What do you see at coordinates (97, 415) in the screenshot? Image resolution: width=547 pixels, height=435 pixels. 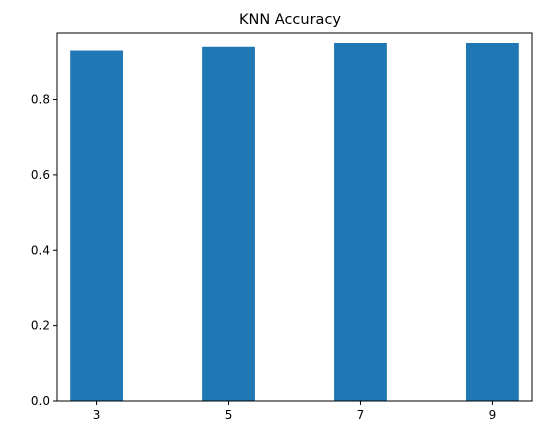 I see `x-tick-label-3: 3` at bounding box center [97, 415].